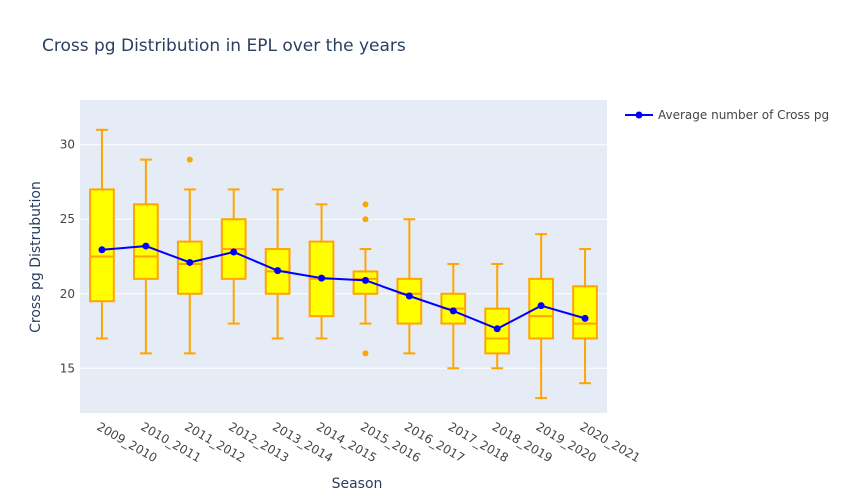 The image size is (850, 504). What do you see at coordinates (743, 115) in the screenshot?
I see `legend-entry-average: Average number of Cross pg` at bounding box center [743, 115].